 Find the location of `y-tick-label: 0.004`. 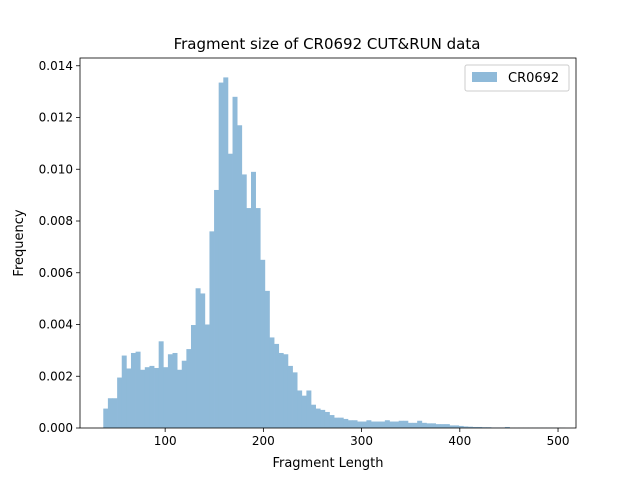

y-tick-label: 0.004 is located at coordinates (56, 325).